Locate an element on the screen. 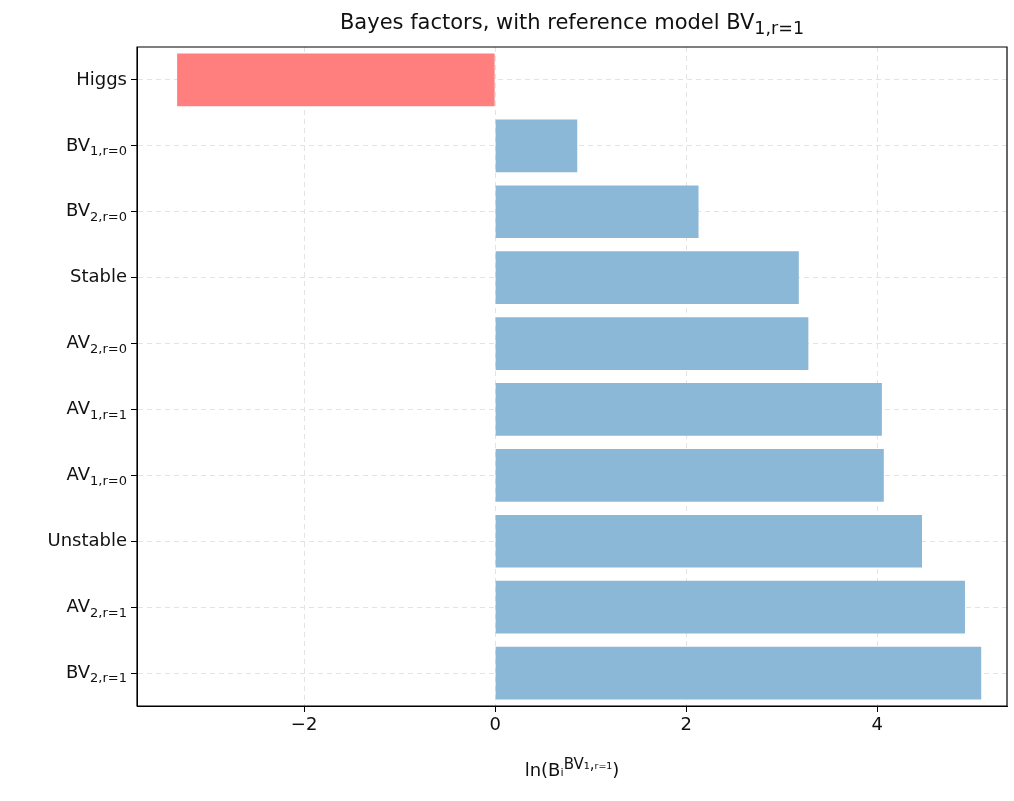 This screenshot has width=1014, height=801. x-axis-title: ln(Bᵢ$^{BV₁,ᵣ₌₁}$) is located at coordinates (572, 767).